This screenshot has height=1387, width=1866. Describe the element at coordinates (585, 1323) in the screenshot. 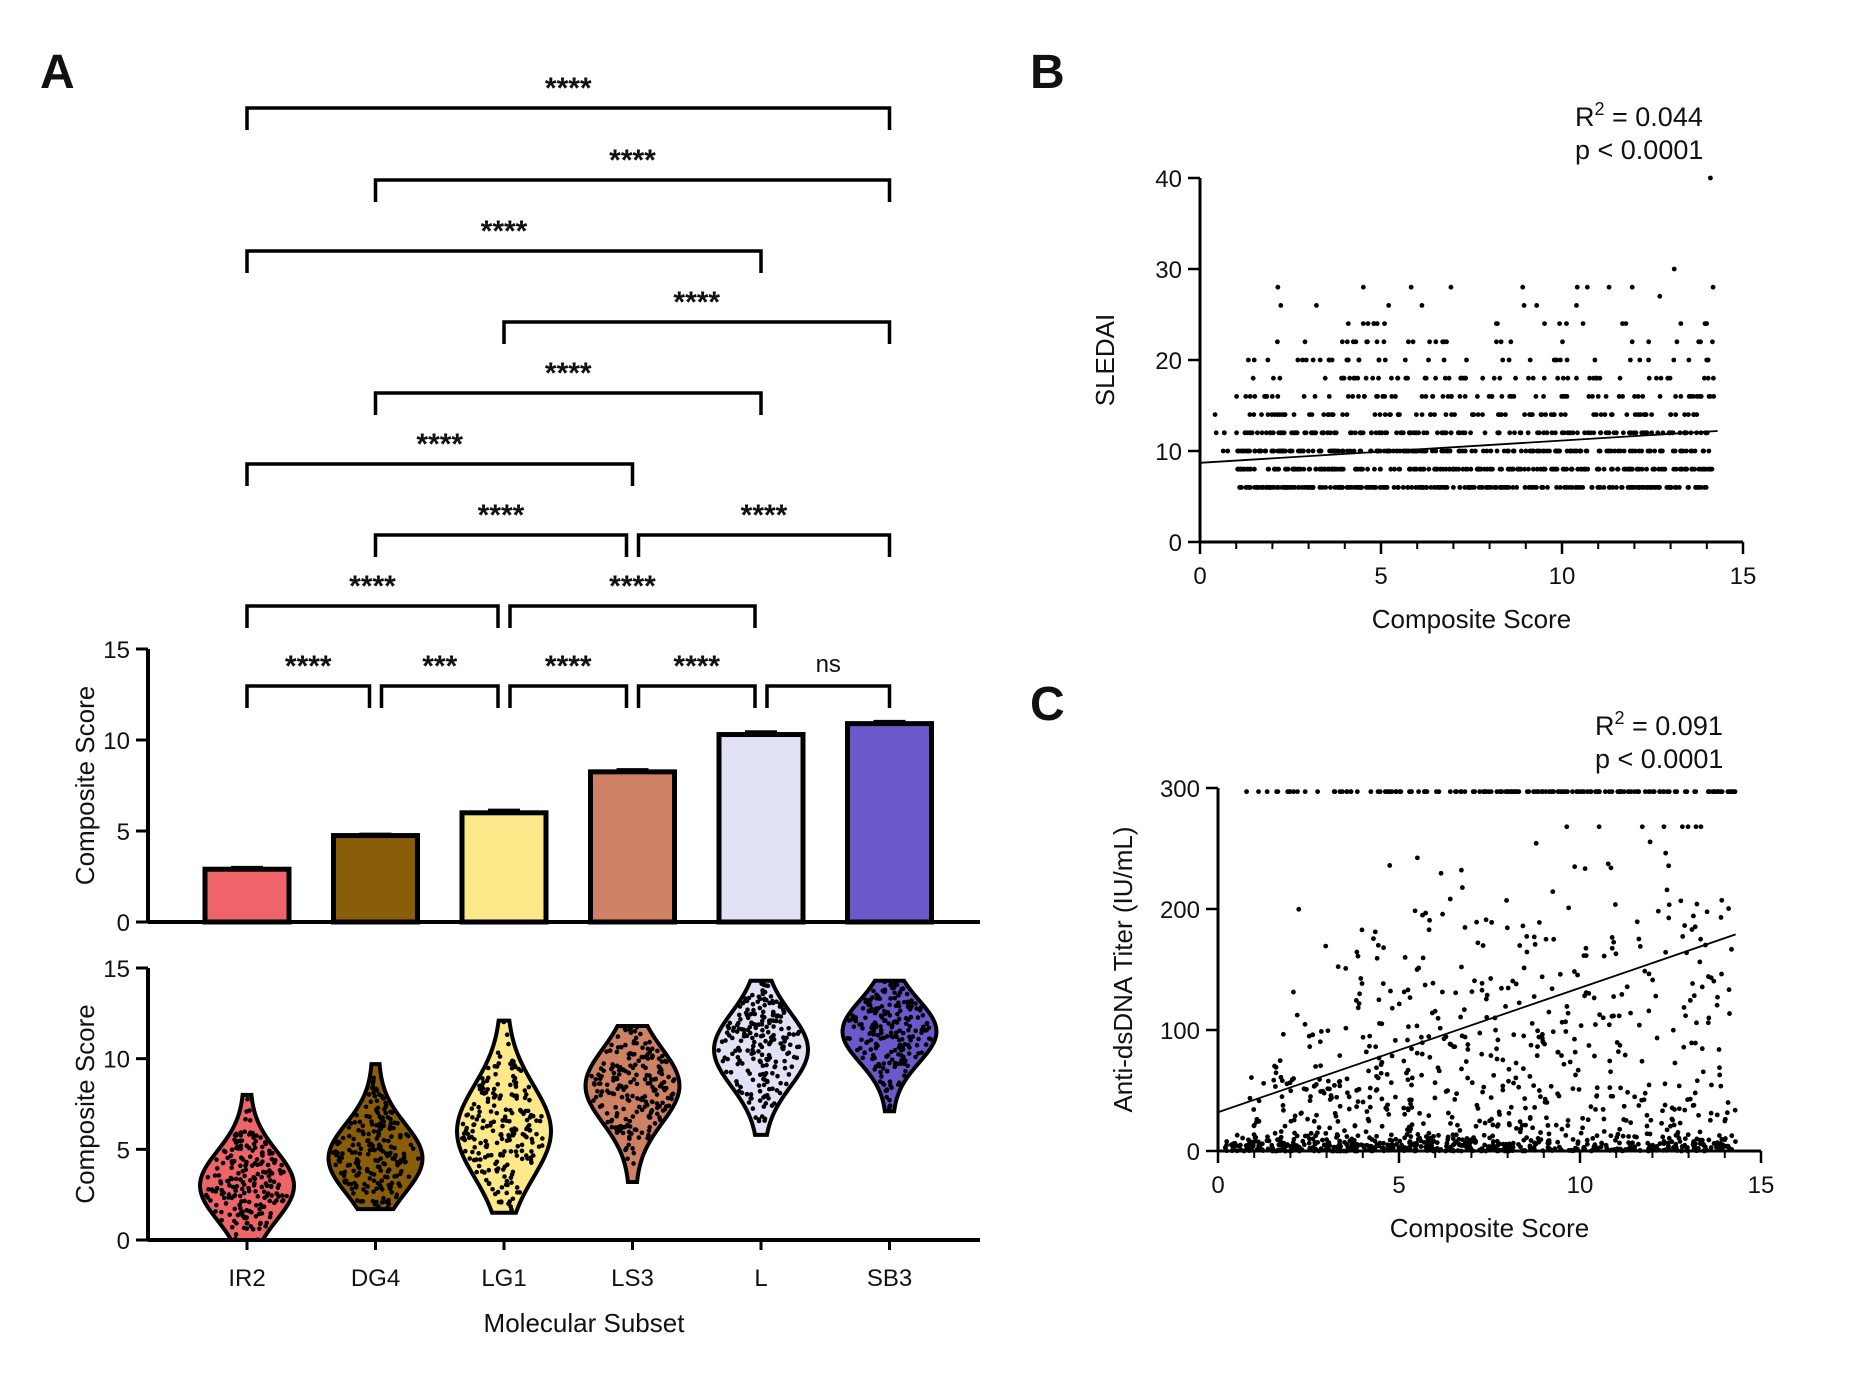

I see `violin-x-axis-title: Molecular Subset` at that location.